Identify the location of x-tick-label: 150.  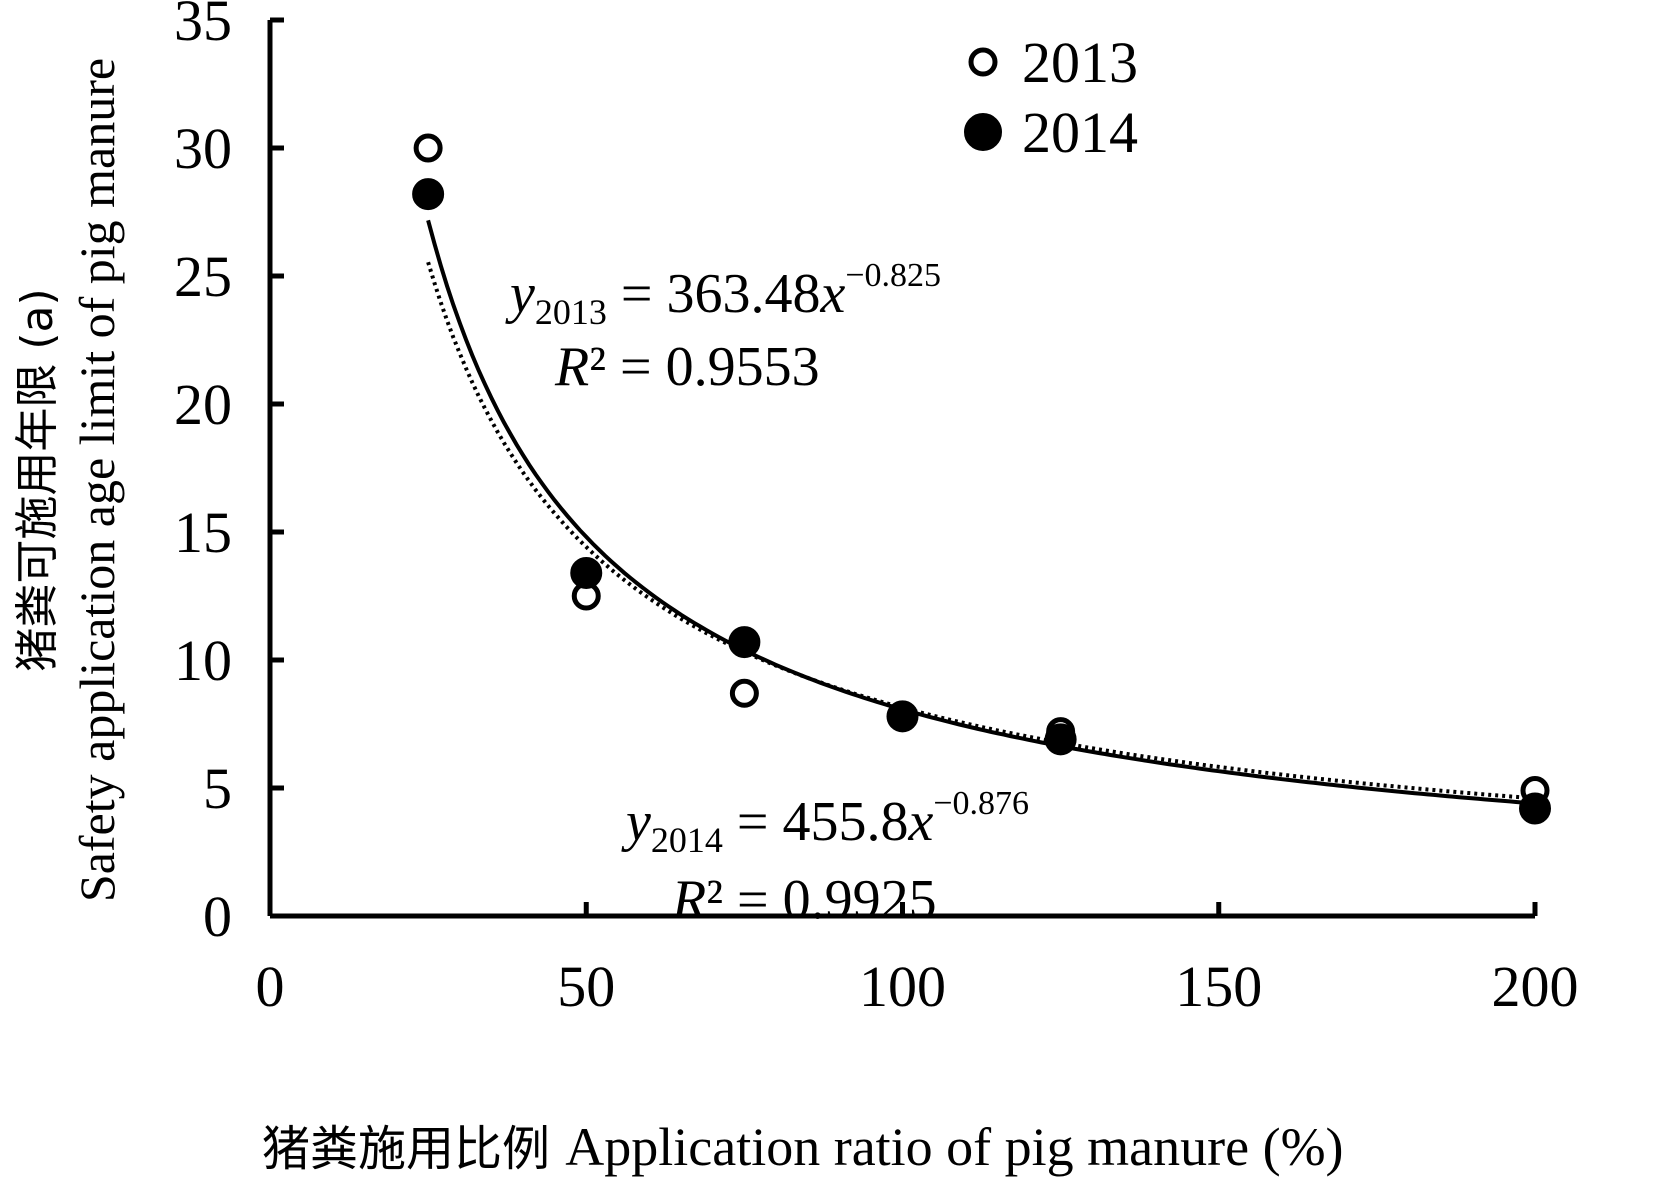
(1218, 986).